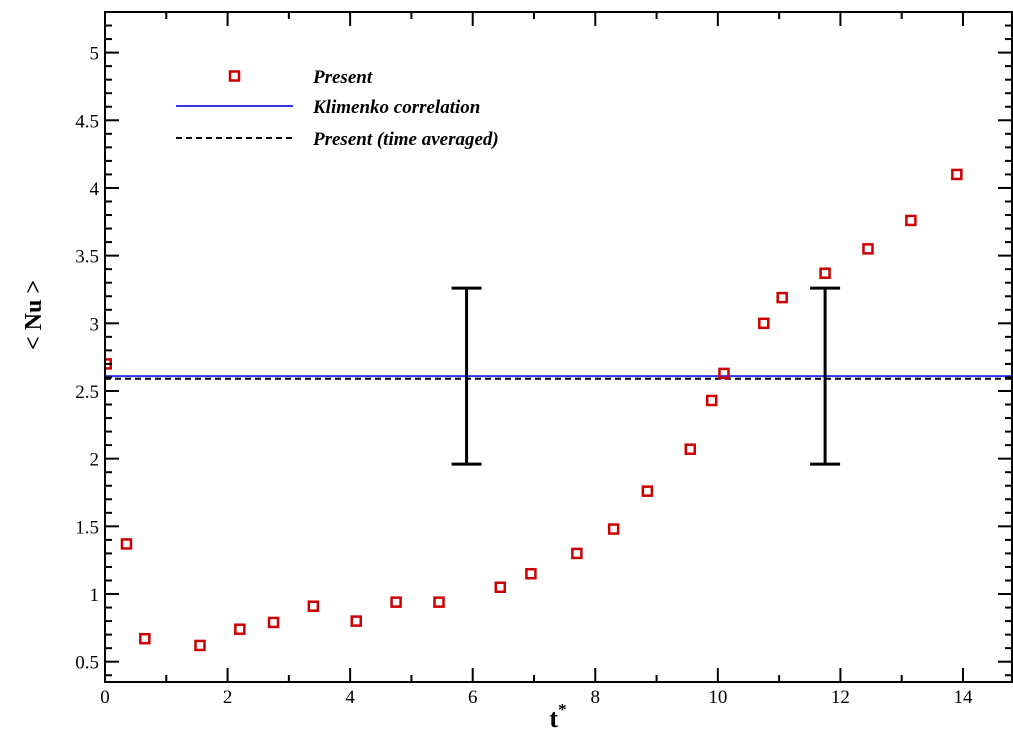 The height and width of the screenshot is (737, 1013). What do you see at coordinates (396, 107) in the screenshot?
I see `legend-label: Klimenko correlation` at bounding box center [396, 107].